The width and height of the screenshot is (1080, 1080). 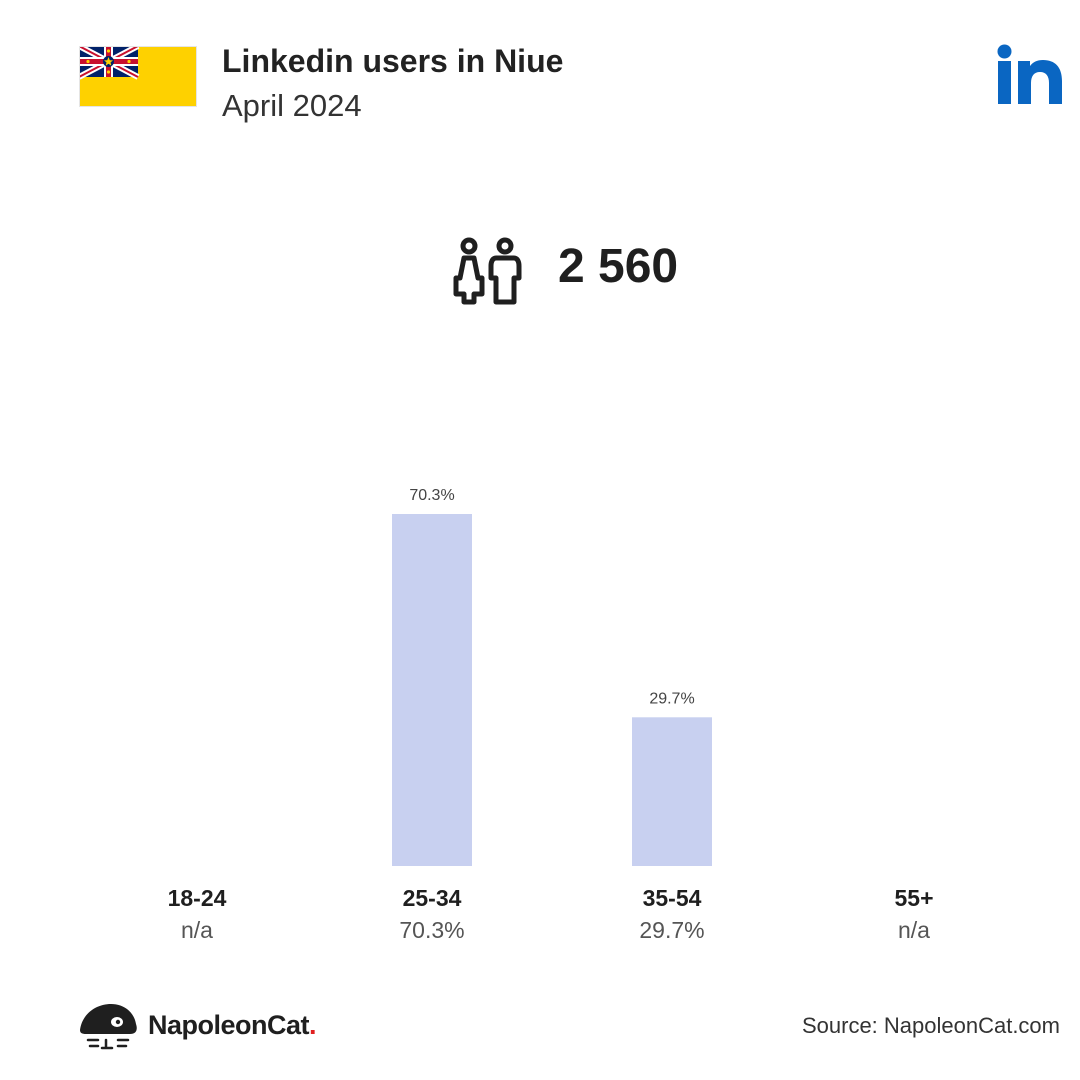 What do you see at coordinates (487, 271) in the screenshot?
I see `users-icon` at bounding box center [487, 271].